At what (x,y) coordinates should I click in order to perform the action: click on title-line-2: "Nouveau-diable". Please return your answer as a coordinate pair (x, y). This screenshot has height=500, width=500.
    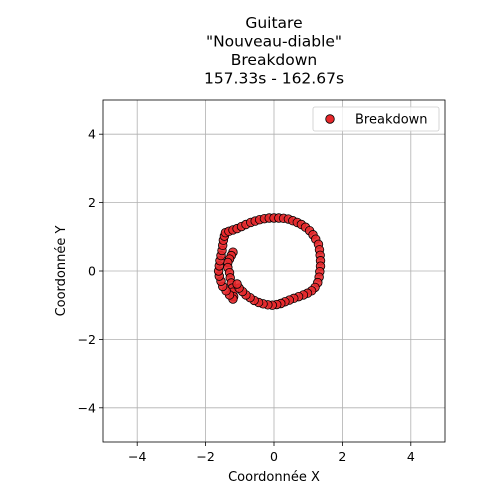
    Looking at the image, I should click on (274, 42).